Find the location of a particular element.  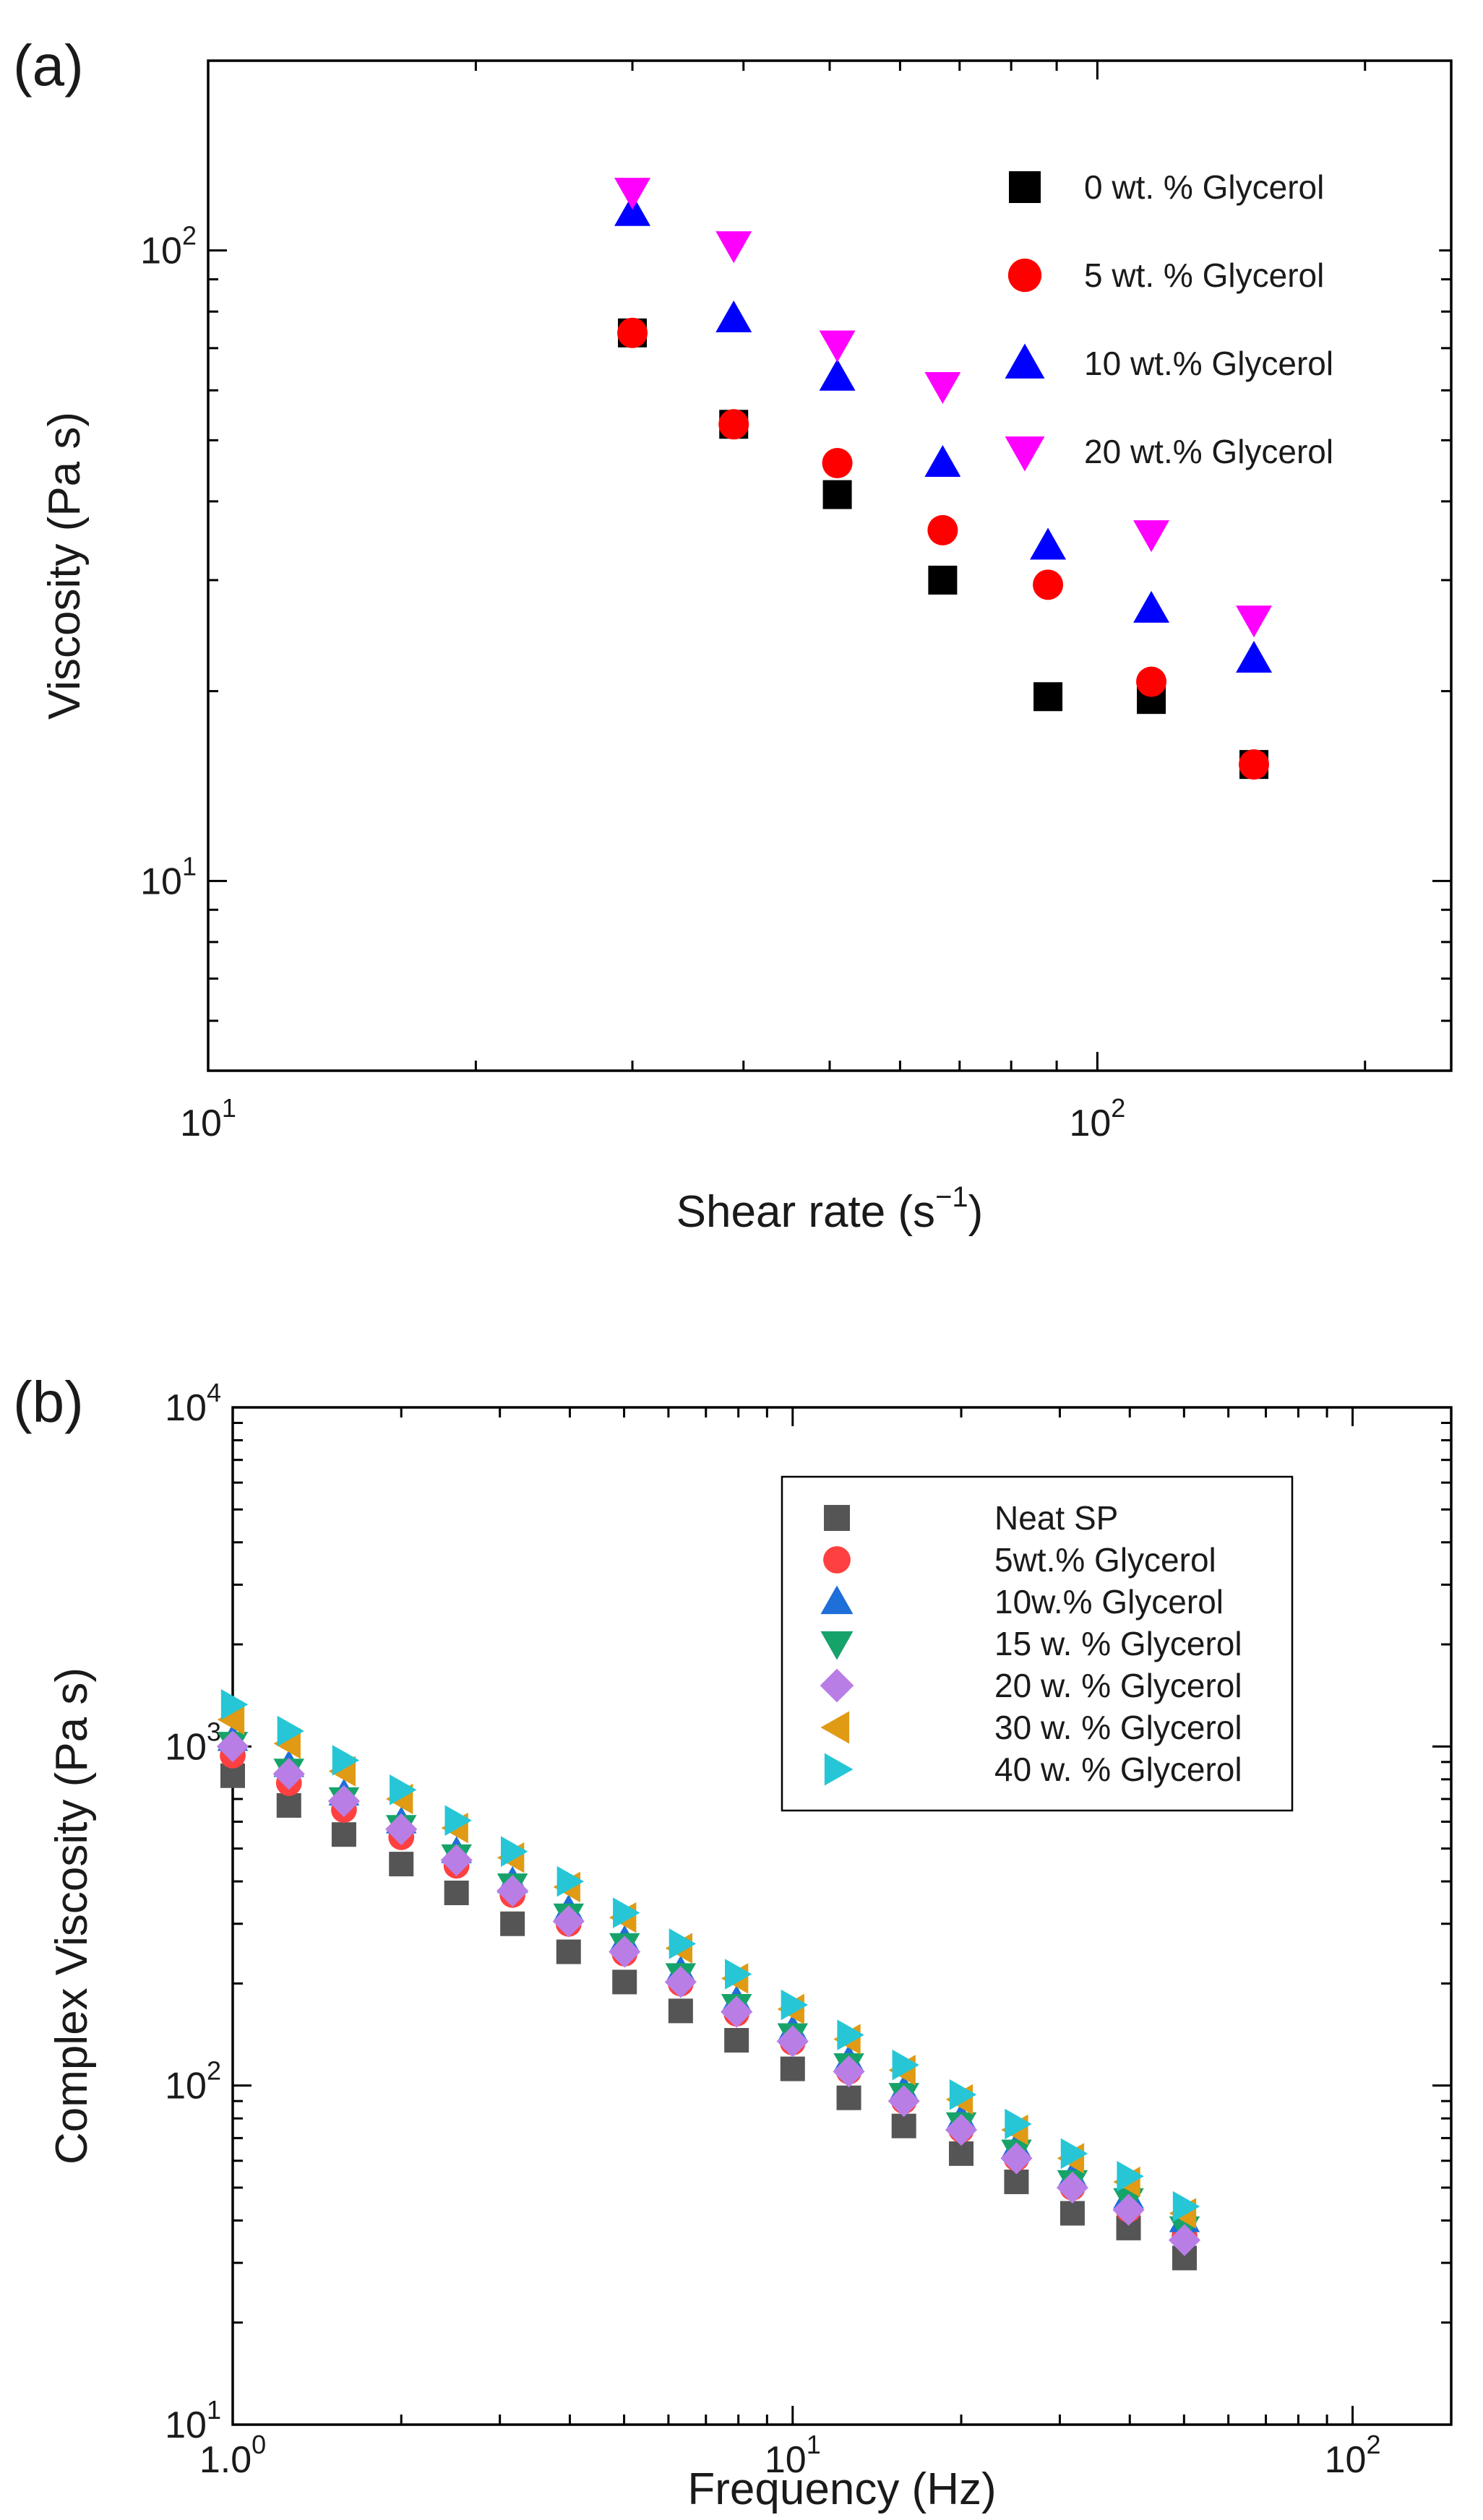

legend-label-10-wt-glycerol: 10 wt.% Glycerol is located at coordinates (1208, 363).